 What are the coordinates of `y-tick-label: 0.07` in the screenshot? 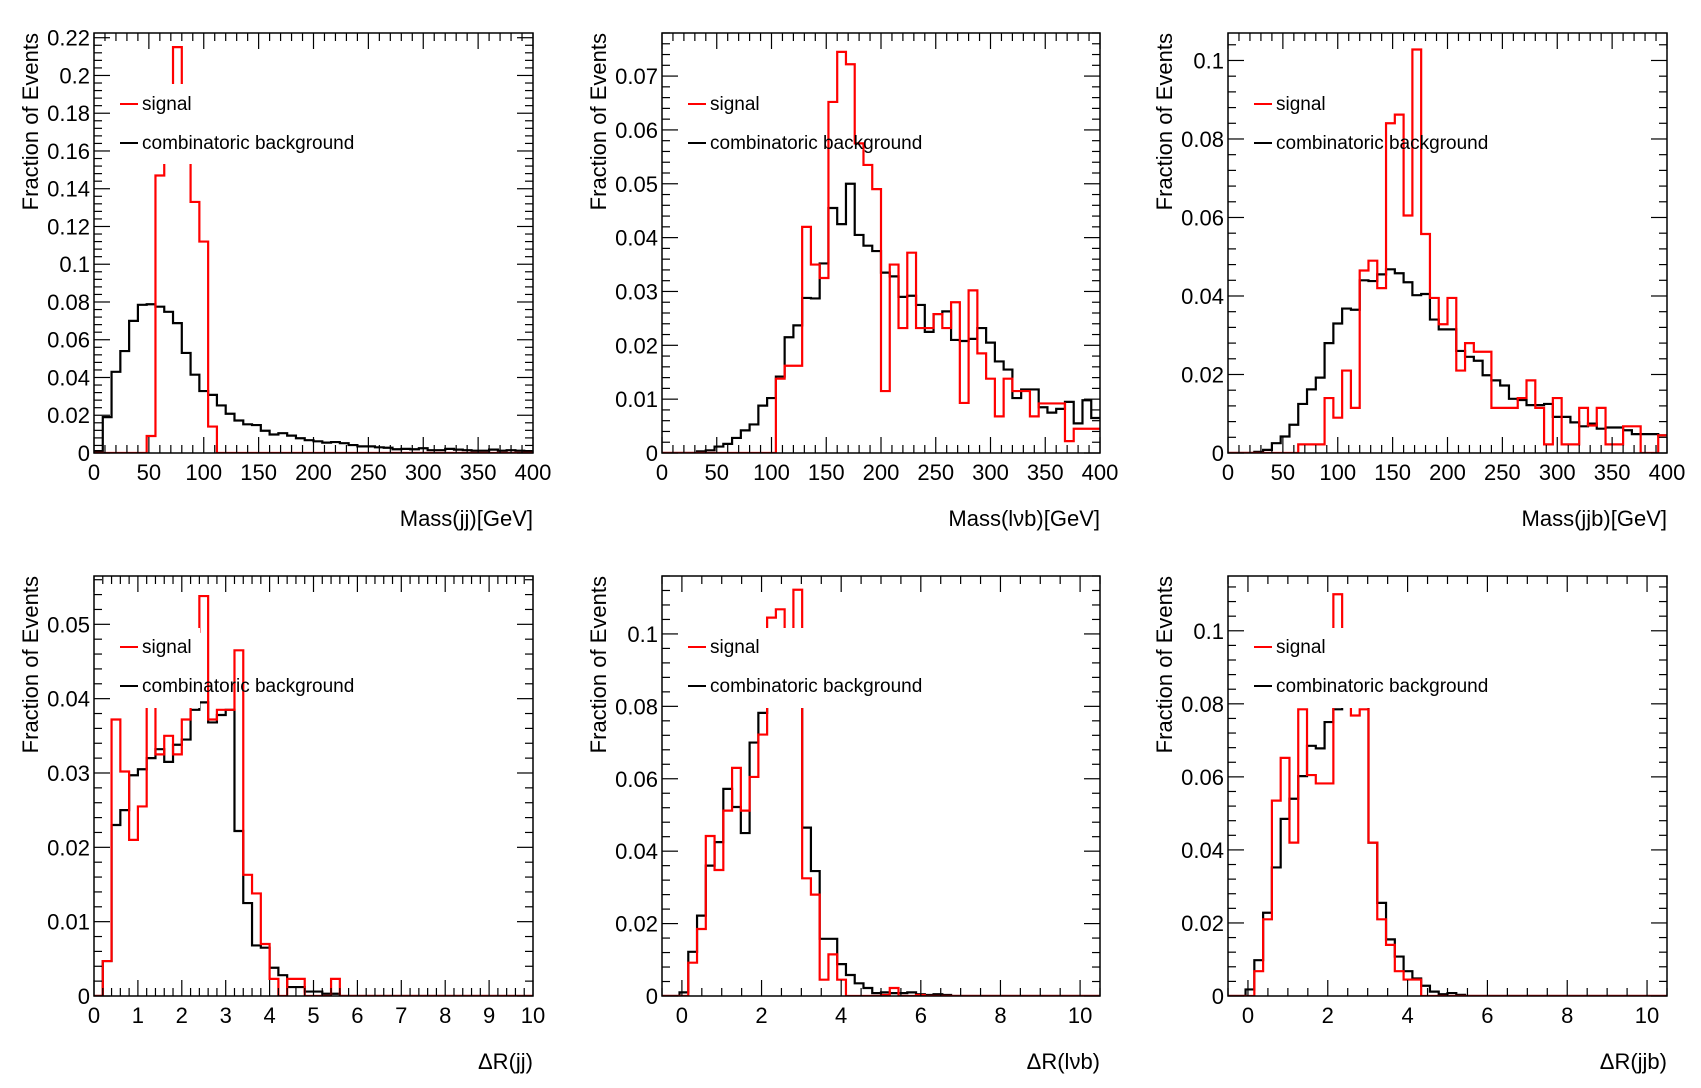 It's located at (636, 76).